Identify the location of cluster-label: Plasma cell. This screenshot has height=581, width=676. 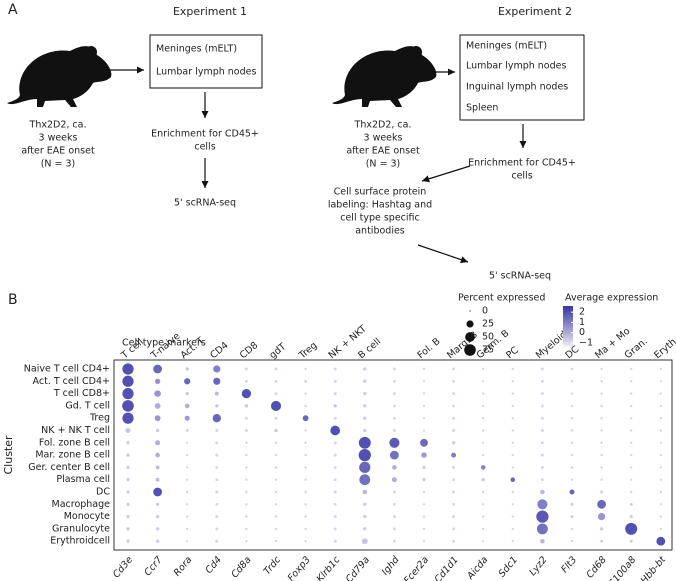
(83, 479).